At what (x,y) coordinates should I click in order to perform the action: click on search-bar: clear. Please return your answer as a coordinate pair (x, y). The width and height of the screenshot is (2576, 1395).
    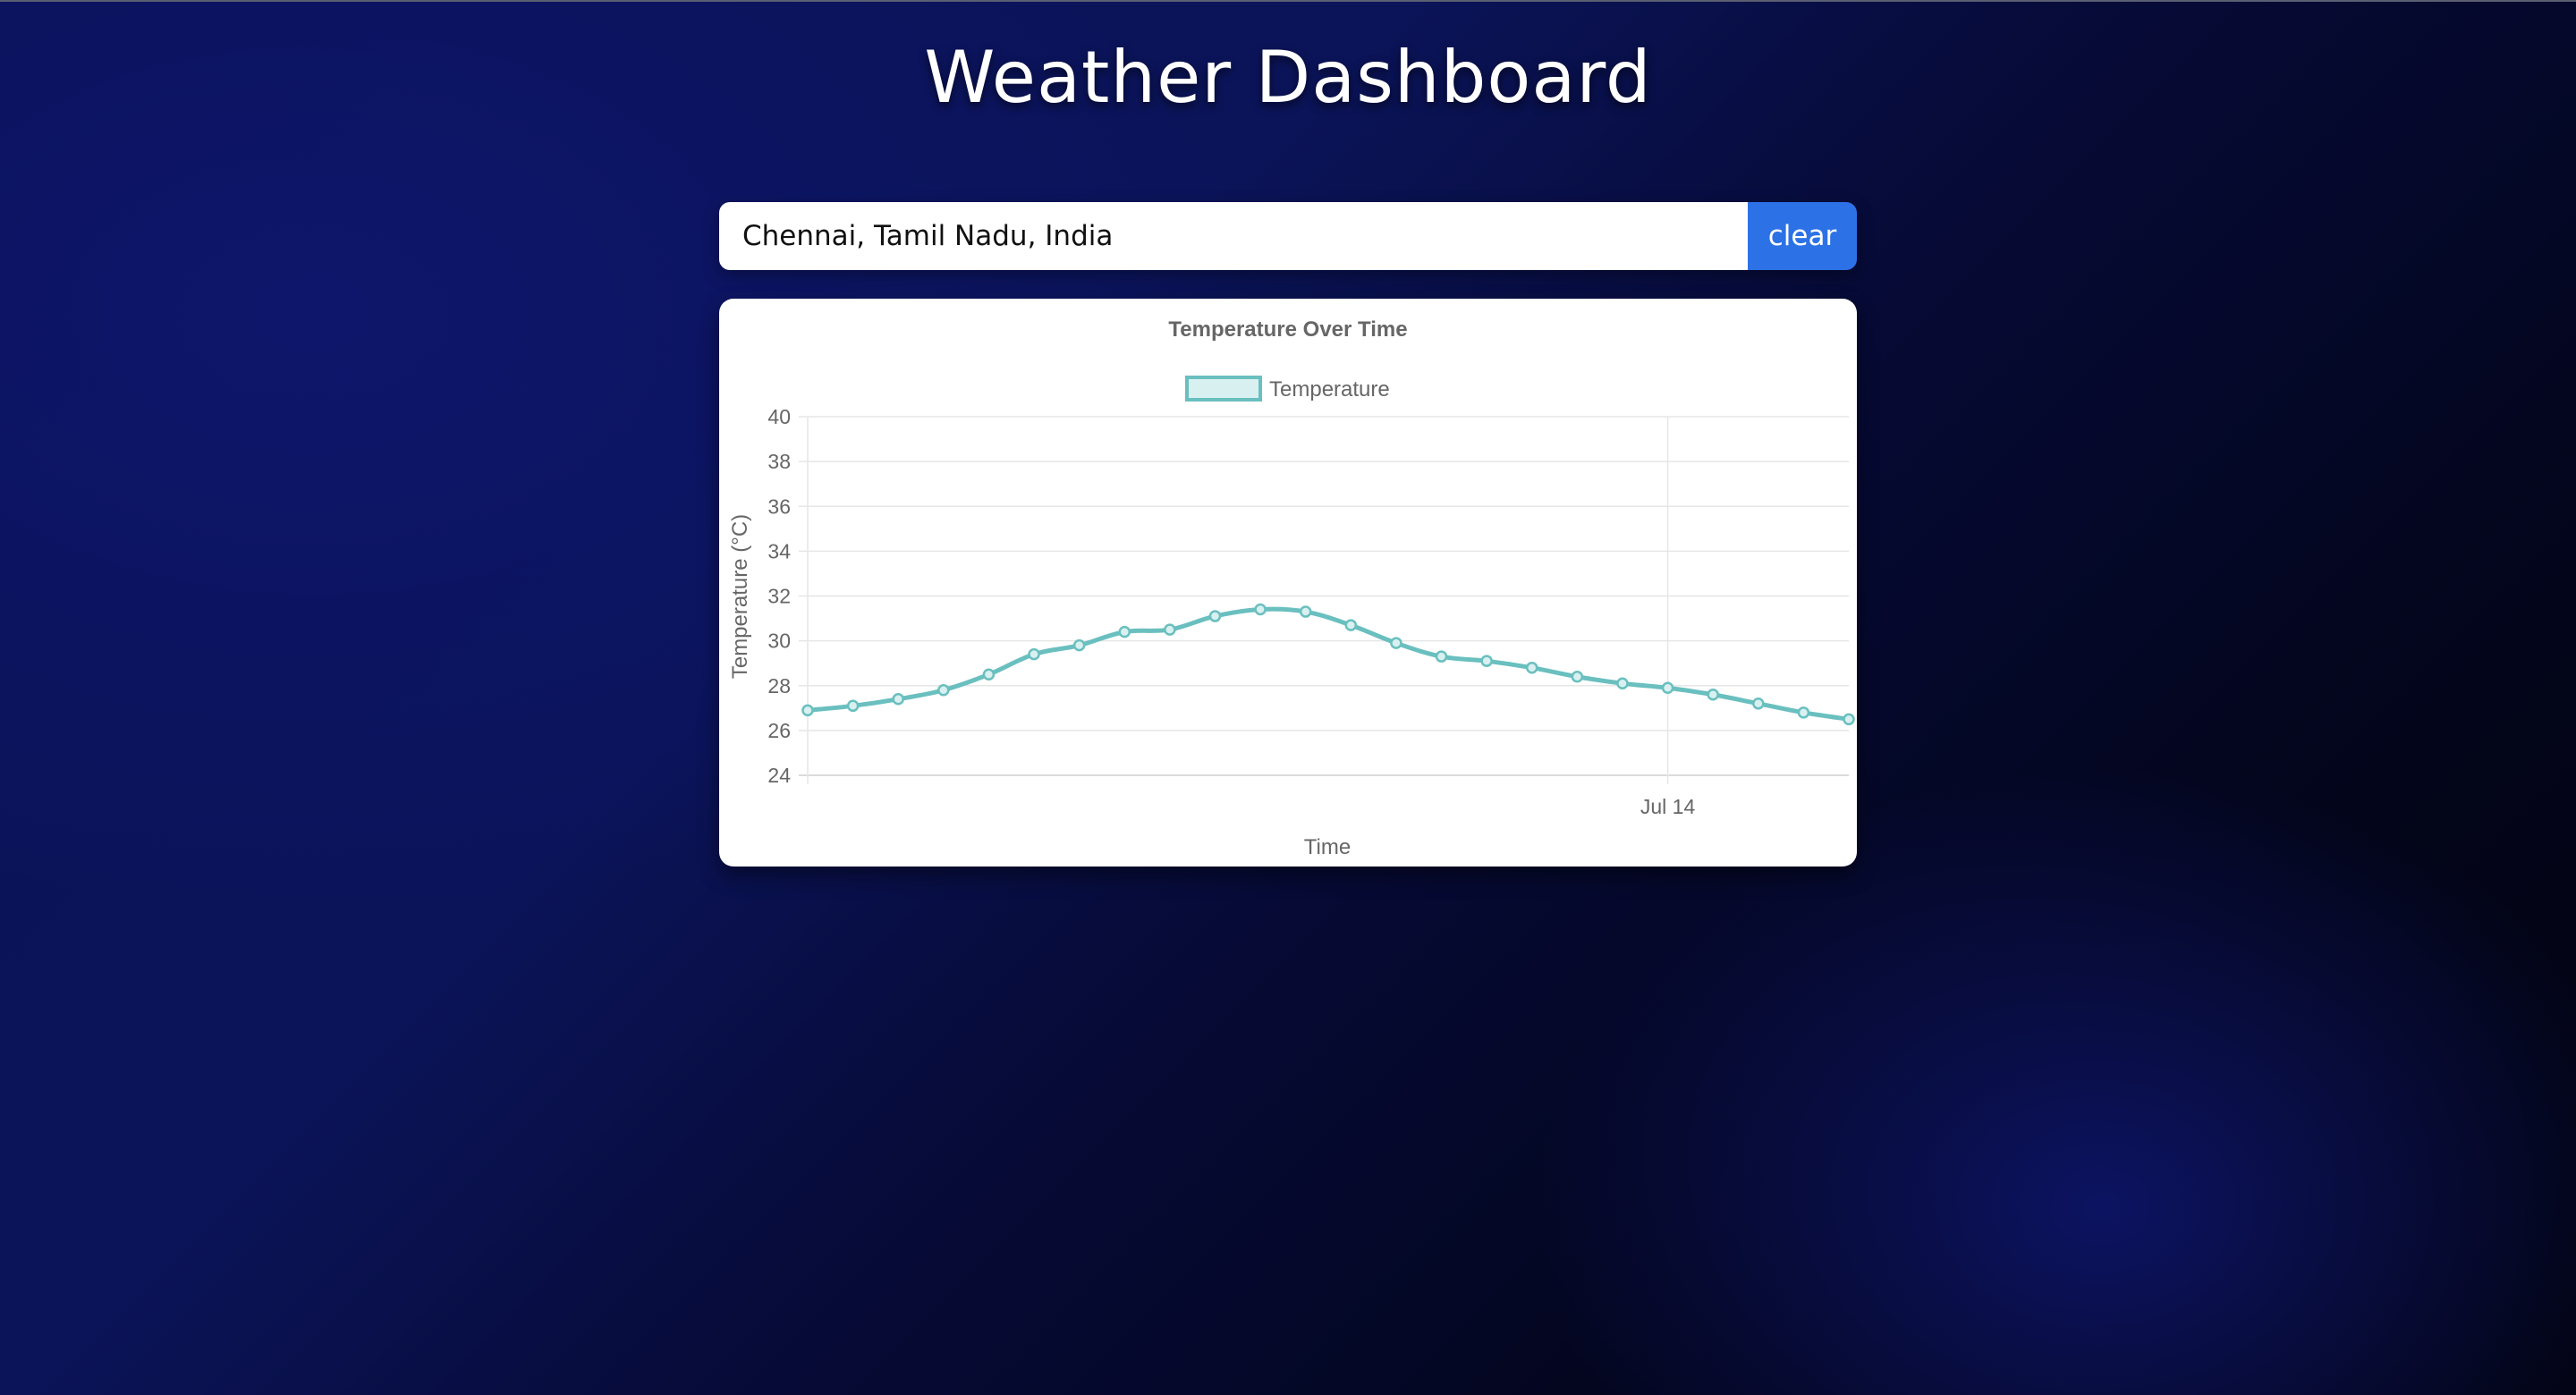
    Looking at the image, I should click on (1288, 236).